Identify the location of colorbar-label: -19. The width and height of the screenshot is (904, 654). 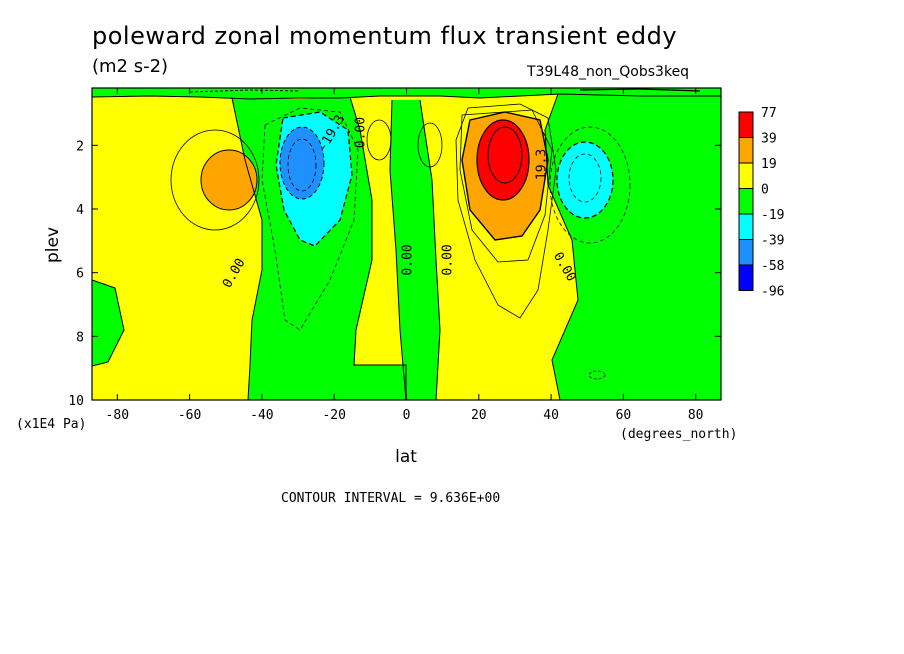
(772, 215).